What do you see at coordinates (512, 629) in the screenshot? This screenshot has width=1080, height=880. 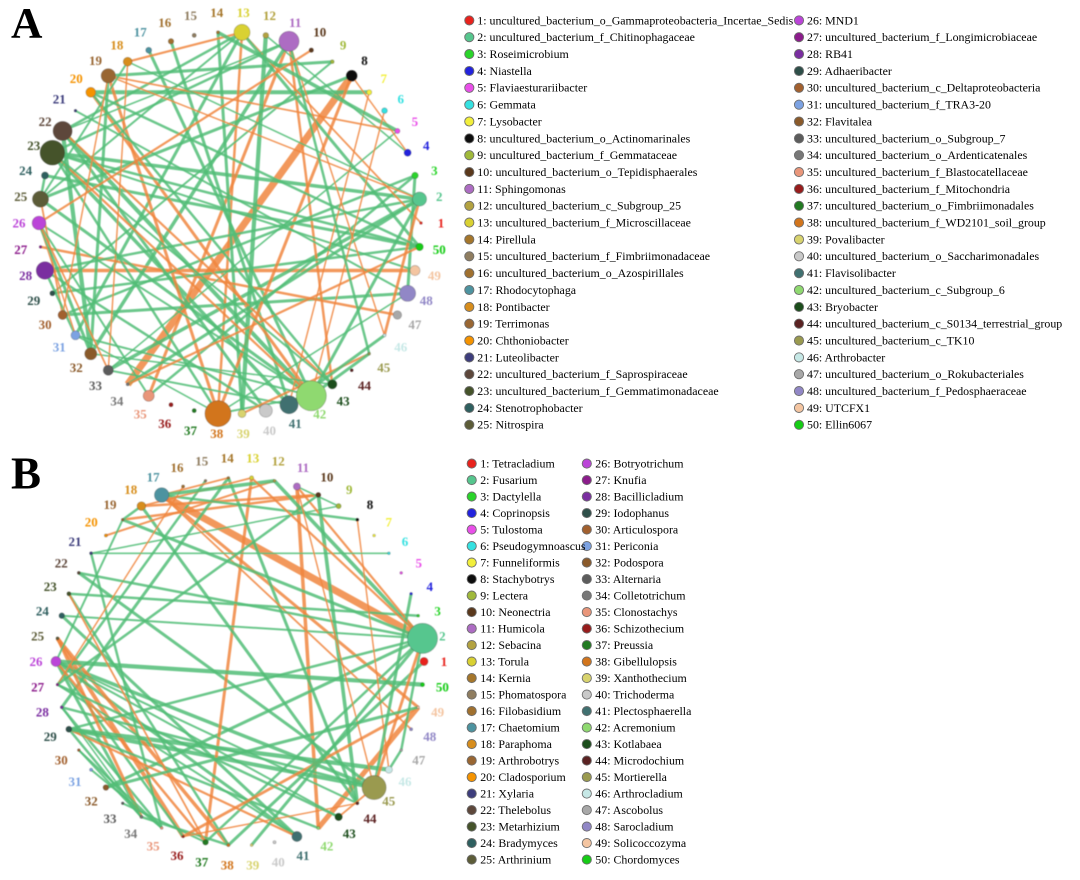 I see `svg-text: 11: Humicola` at bounding box center [512, 629].